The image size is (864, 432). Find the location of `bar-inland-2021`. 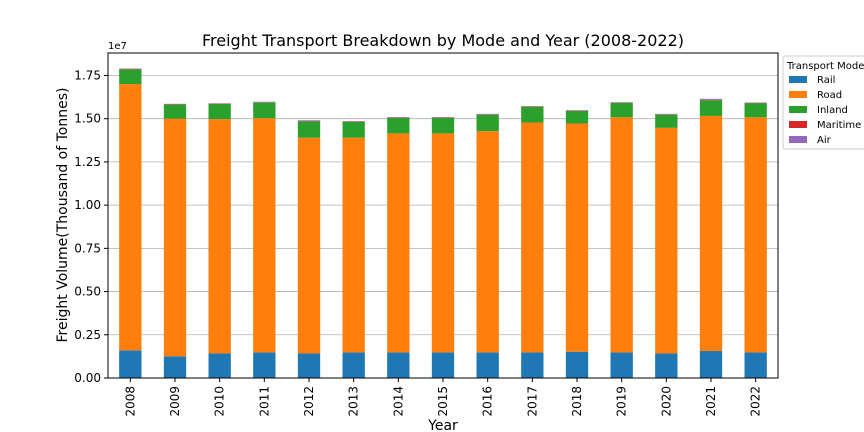

bar-inland-2021 is located at coordinates (711, 108).